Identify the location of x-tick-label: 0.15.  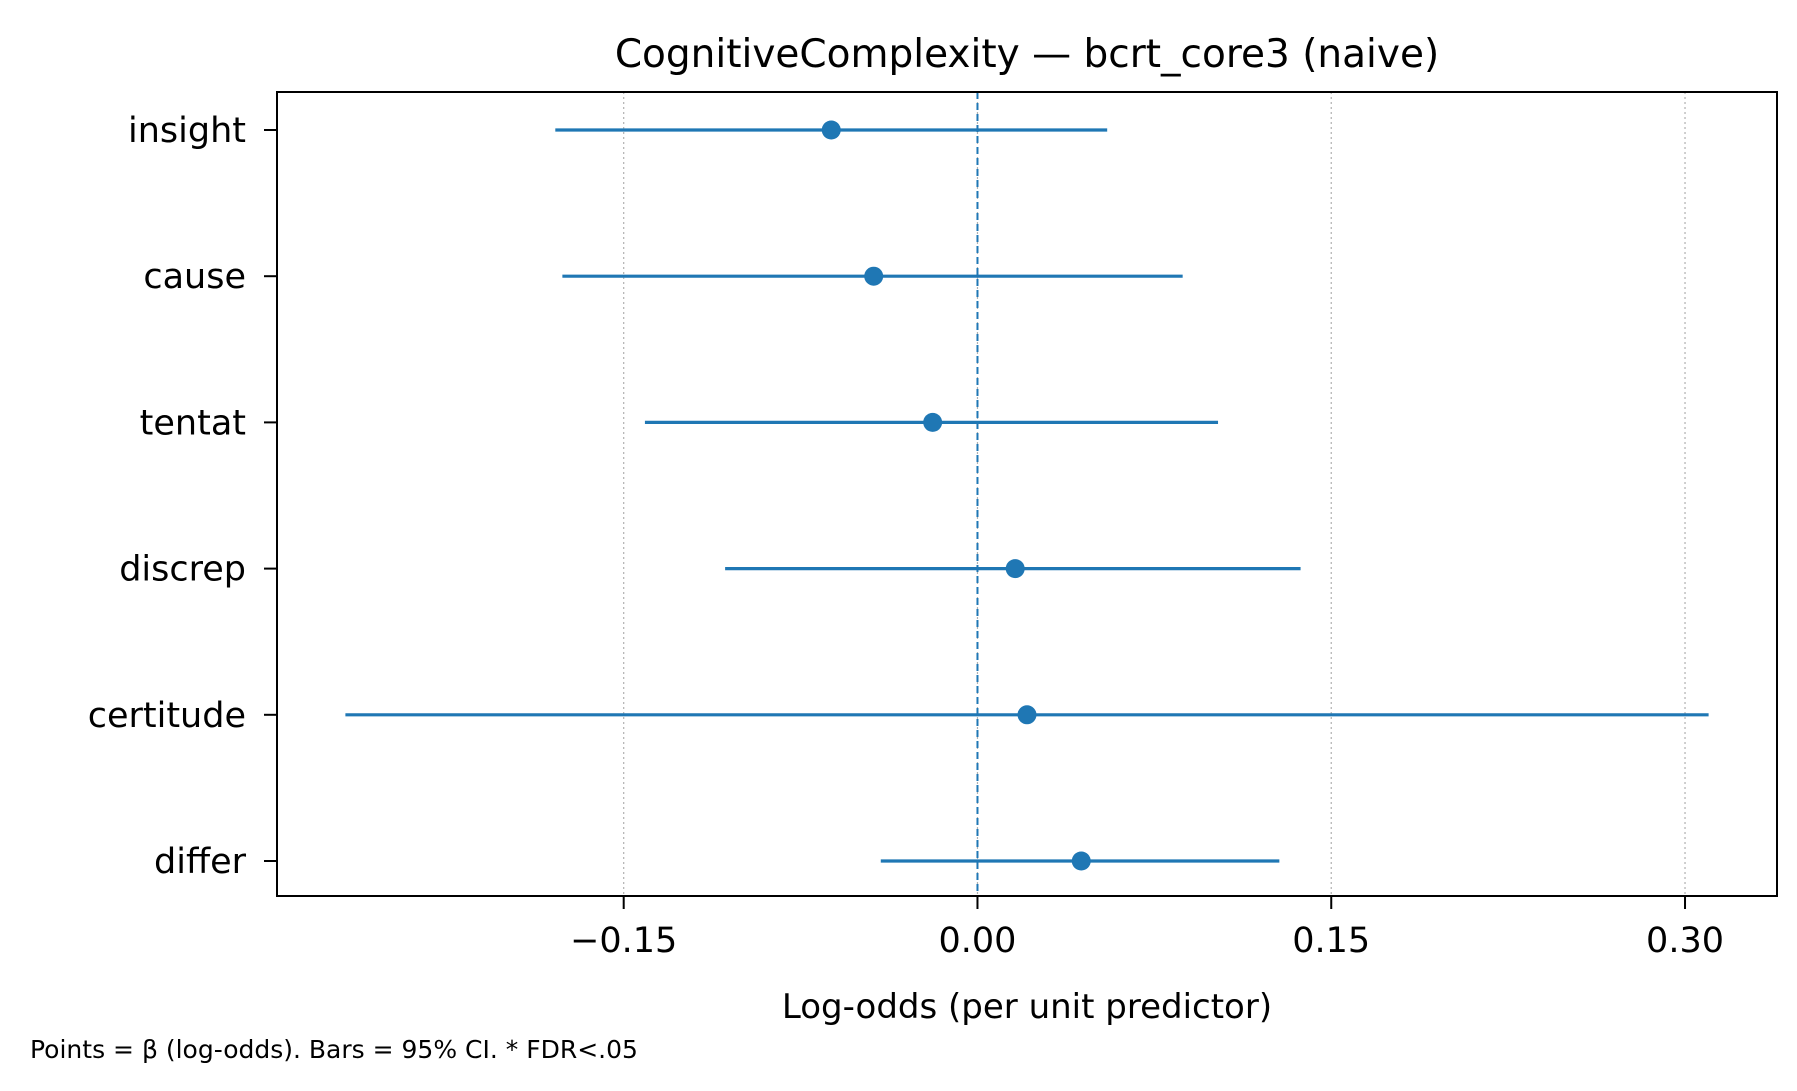
(1331, 941).